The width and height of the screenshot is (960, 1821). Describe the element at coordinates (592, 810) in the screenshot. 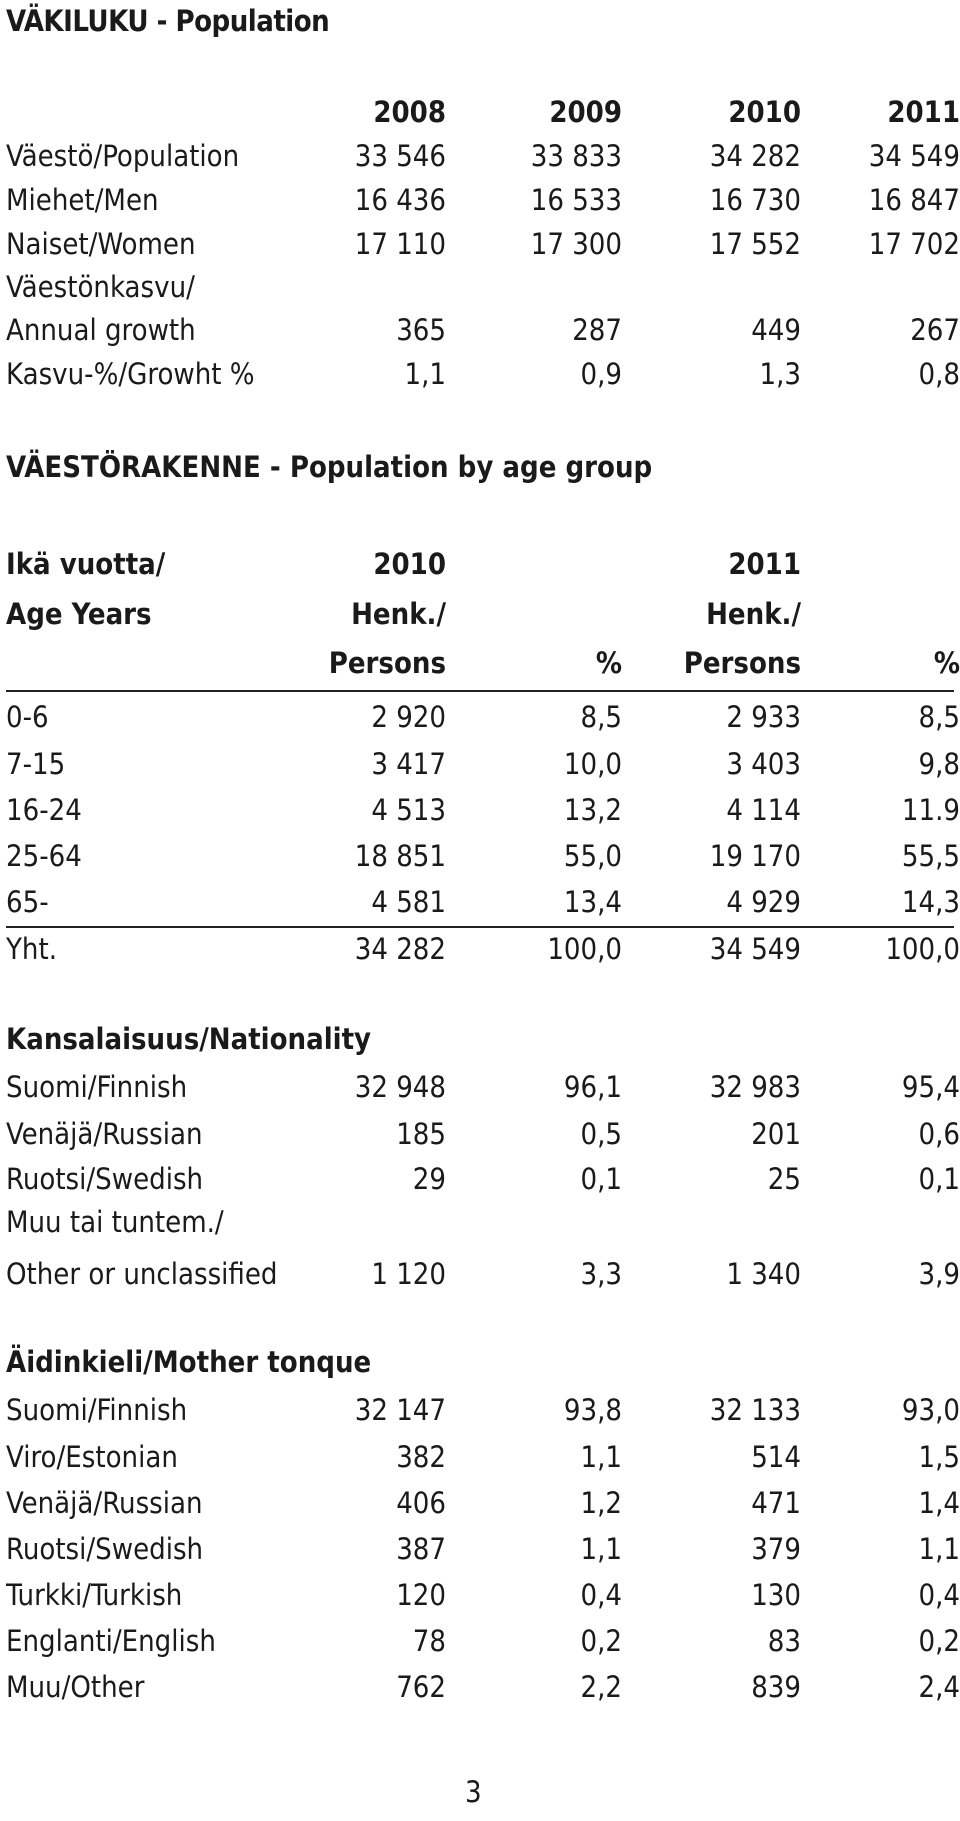

I see `value-cell: 13,2` at that location.